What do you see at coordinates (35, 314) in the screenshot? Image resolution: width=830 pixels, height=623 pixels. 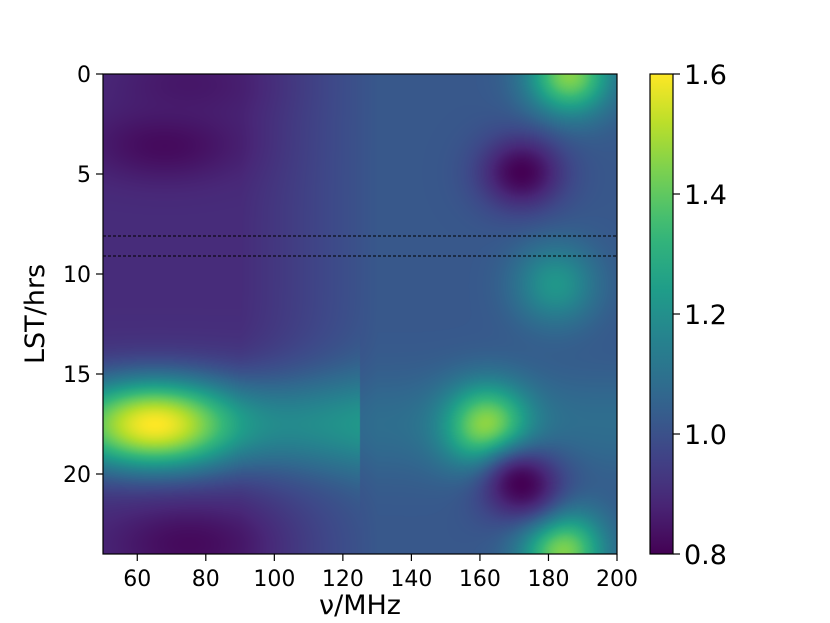 I see `y-axis-label: LST/hrs` at bounding box center [35, 314].